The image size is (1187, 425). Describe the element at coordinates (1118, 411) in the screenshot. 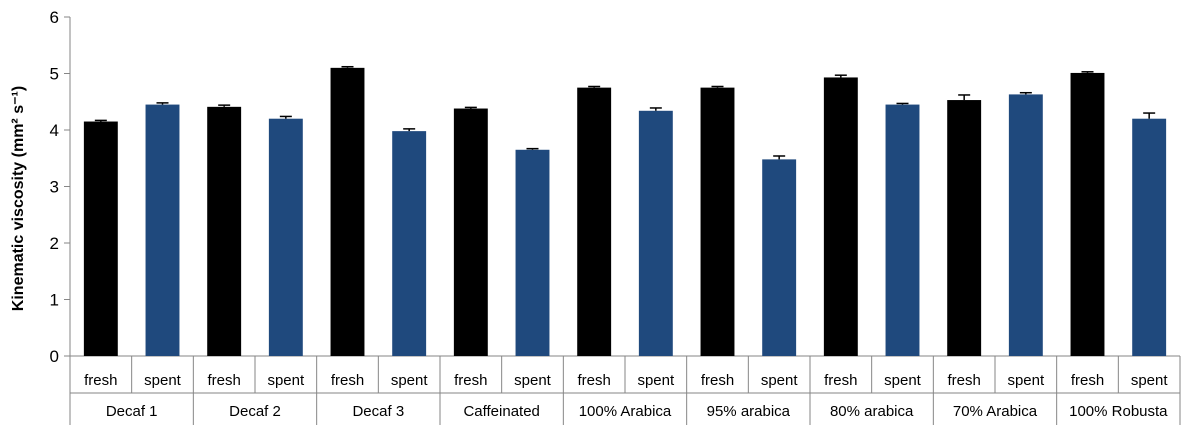

I see `x-group-label: 100% Robusta` at that location.